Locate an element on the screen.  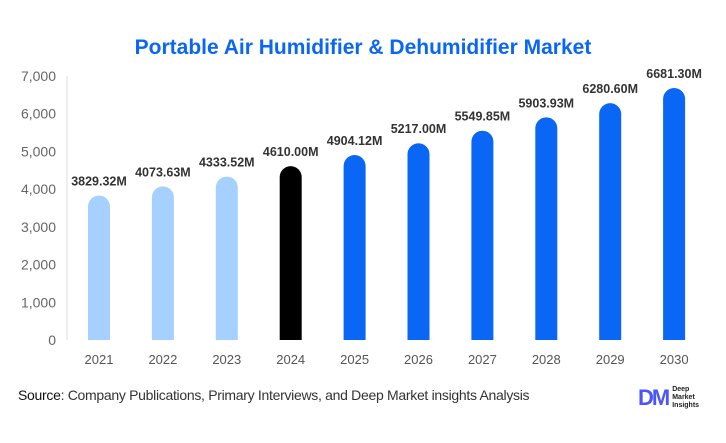
bar-2024 is located at coordinates (290, 253).